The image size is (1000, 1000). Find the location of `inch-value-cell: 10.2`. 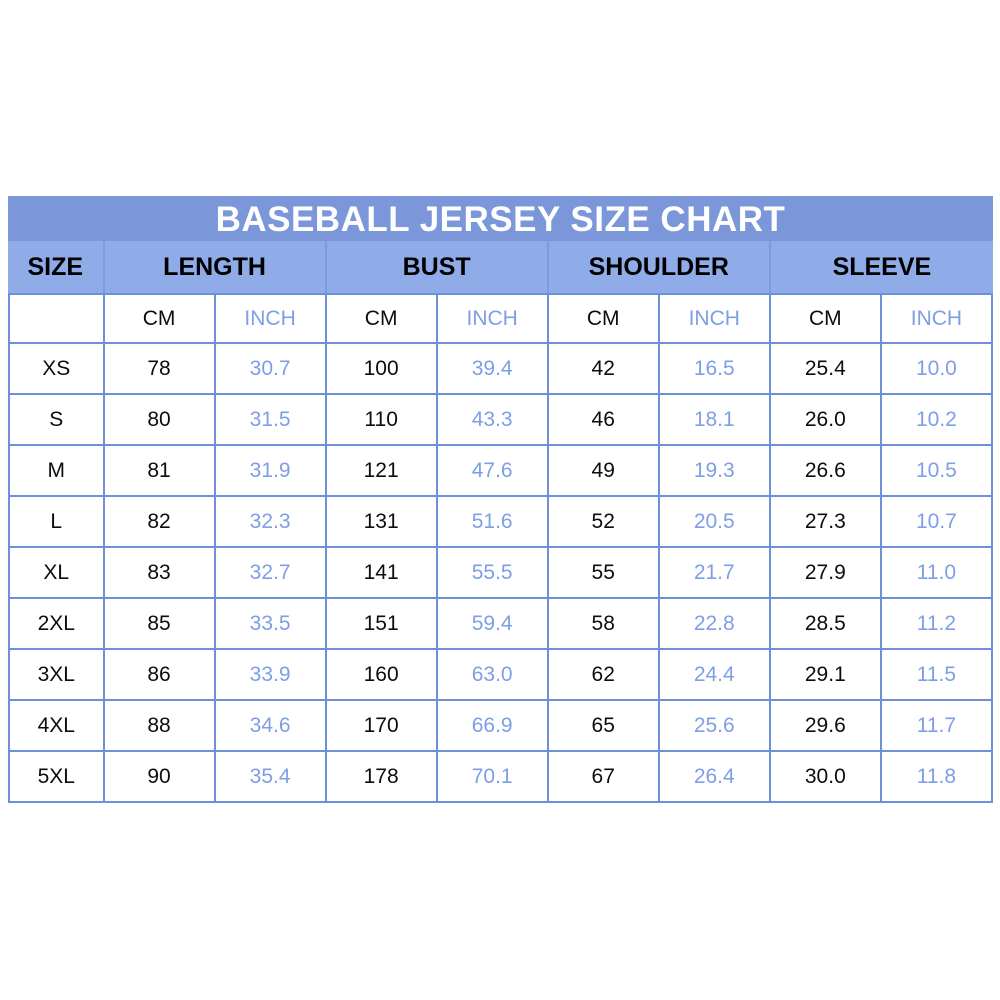

inch-value-cell: 10.2 is located at coordinates (937, 420).